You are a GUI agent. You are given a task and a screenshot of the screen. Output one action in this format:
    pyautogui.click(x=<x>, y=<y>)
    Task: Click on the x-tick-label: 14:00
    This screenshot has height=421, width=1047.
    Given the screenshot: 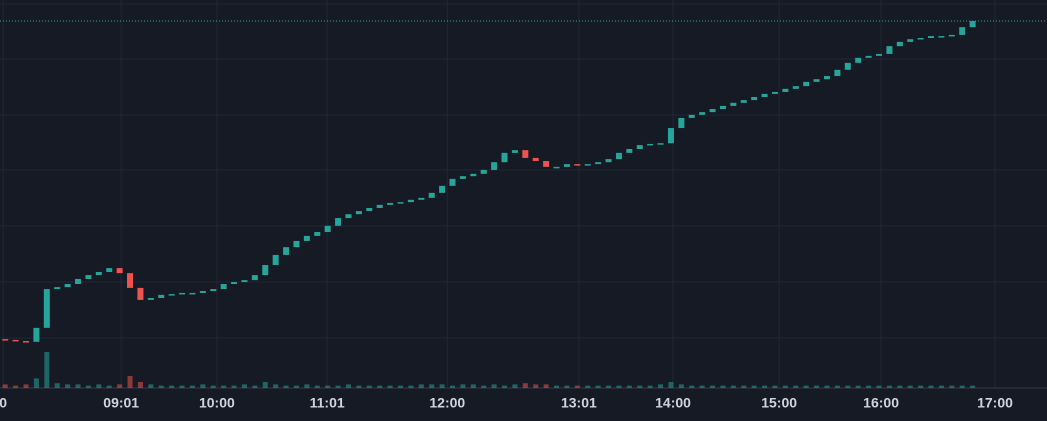 What is the action you would take?
    pyautogui.click(x=673, y=403)
    